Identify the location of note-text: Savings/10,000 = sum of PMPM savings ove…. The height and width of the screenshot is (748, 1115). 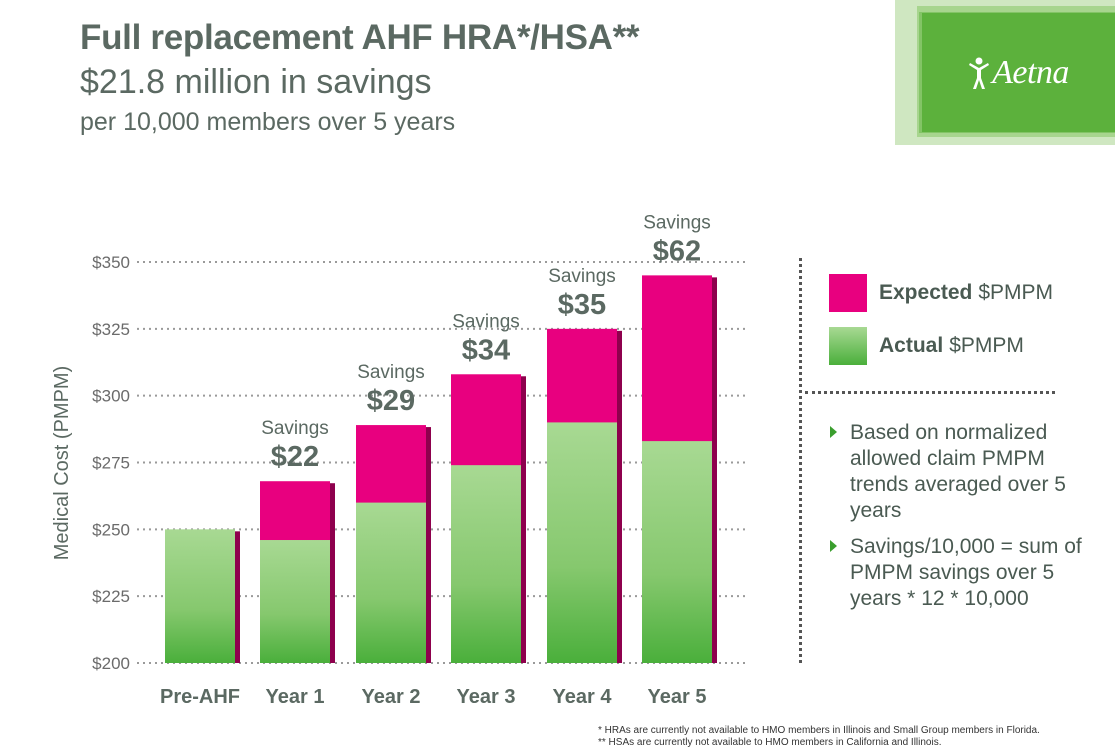
(966, 572).